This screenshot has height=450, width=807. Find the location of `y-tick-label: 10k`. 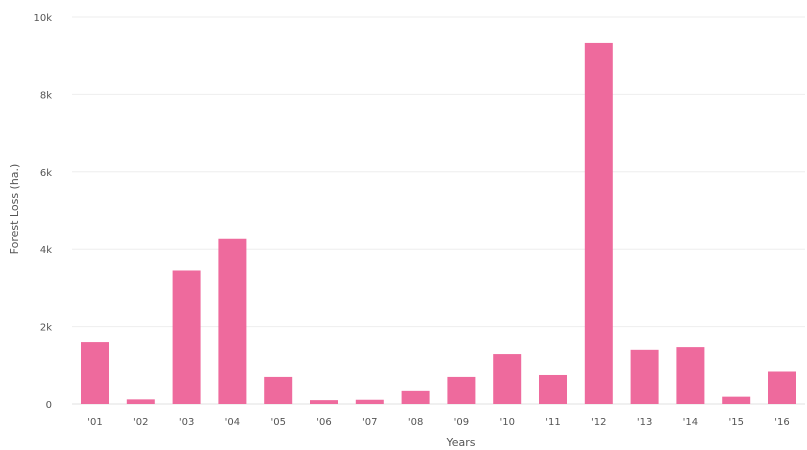

y-tick-label: 10k is located at coordinates (42, 18).